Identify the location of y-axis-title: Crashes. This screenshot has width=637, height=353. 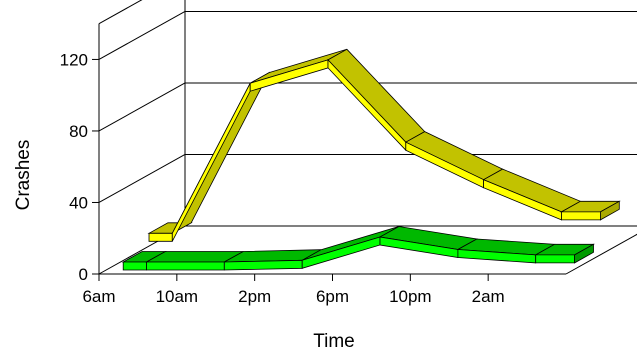
(23, 175).